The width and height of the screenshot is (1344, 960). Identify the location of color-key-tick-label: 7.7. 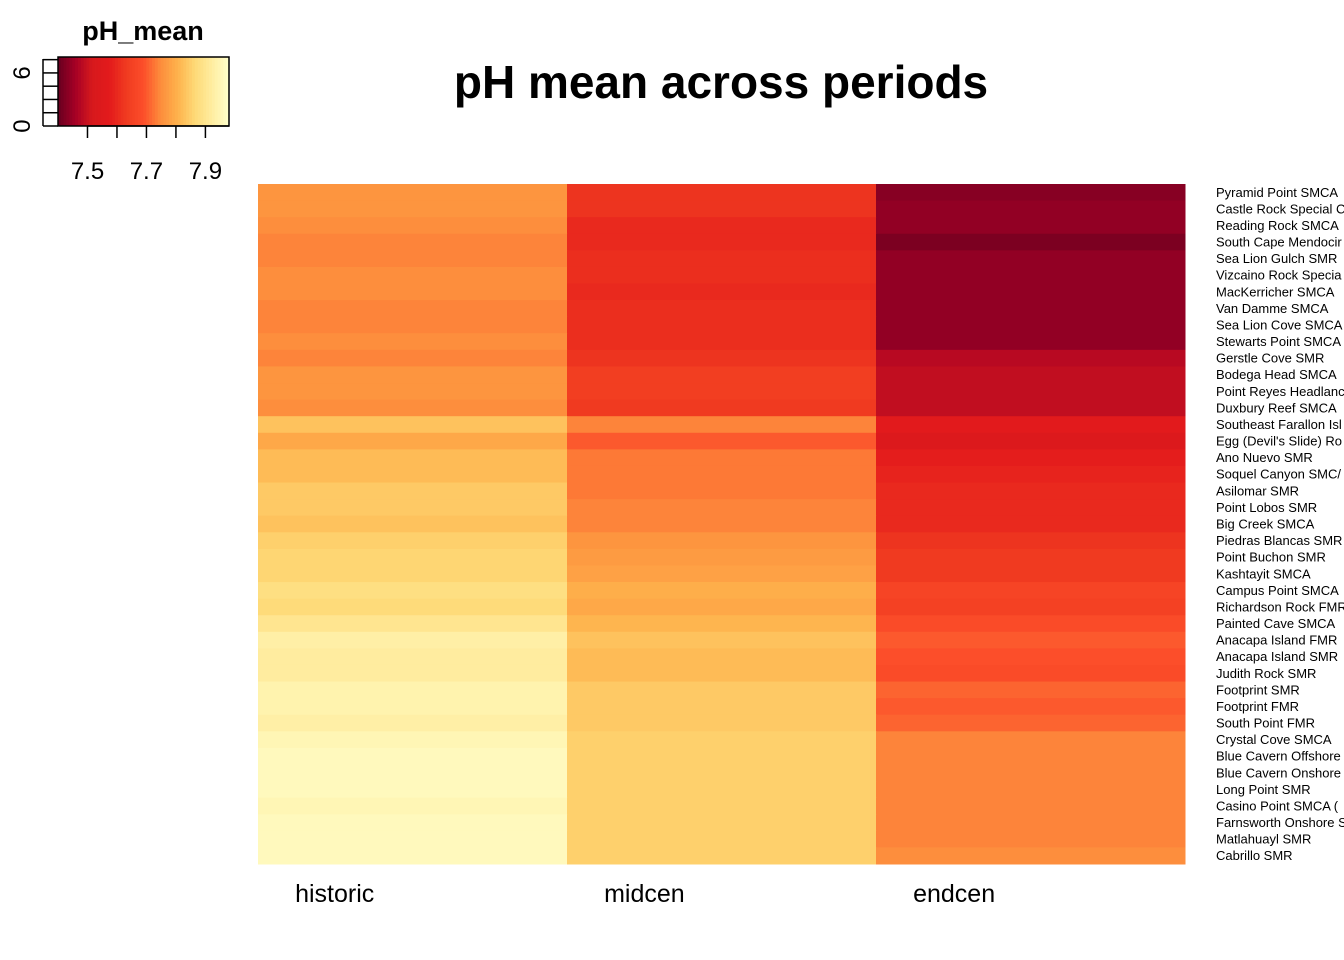
(146, 171).